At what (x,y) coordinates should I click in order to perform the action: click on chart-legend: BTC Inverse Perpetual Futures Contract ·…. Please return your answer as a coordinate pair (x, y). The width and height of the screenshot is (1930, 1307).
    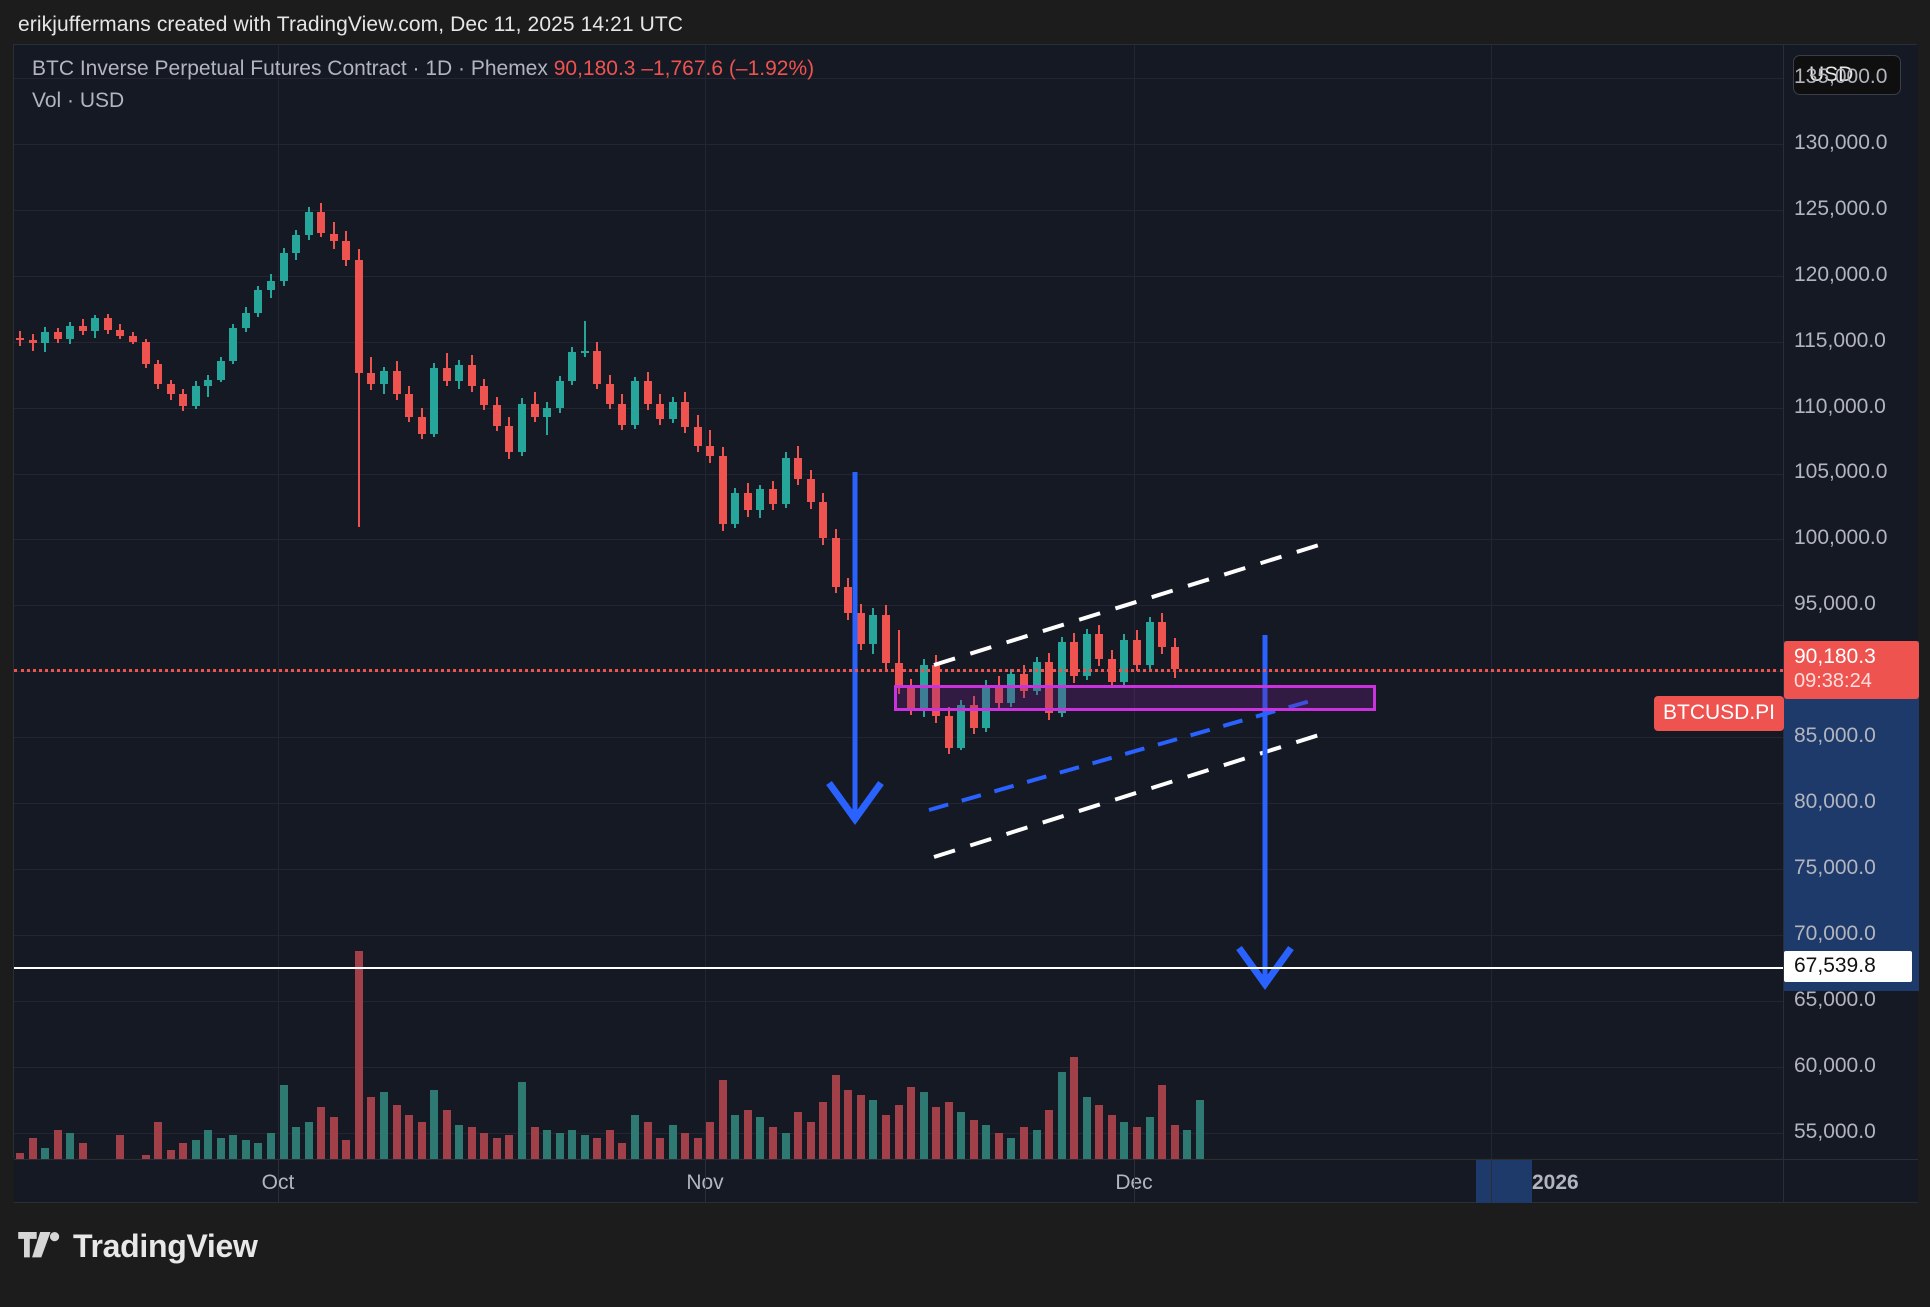
    Looking at the image, I should click on (423, 85).